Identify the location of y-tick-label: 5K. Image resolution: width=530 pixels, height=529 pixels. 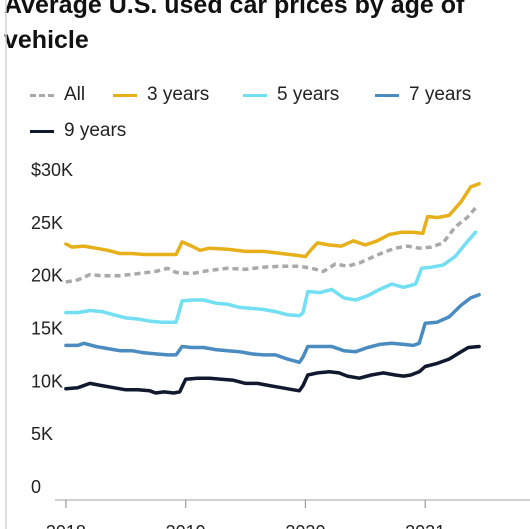
(42, 434).